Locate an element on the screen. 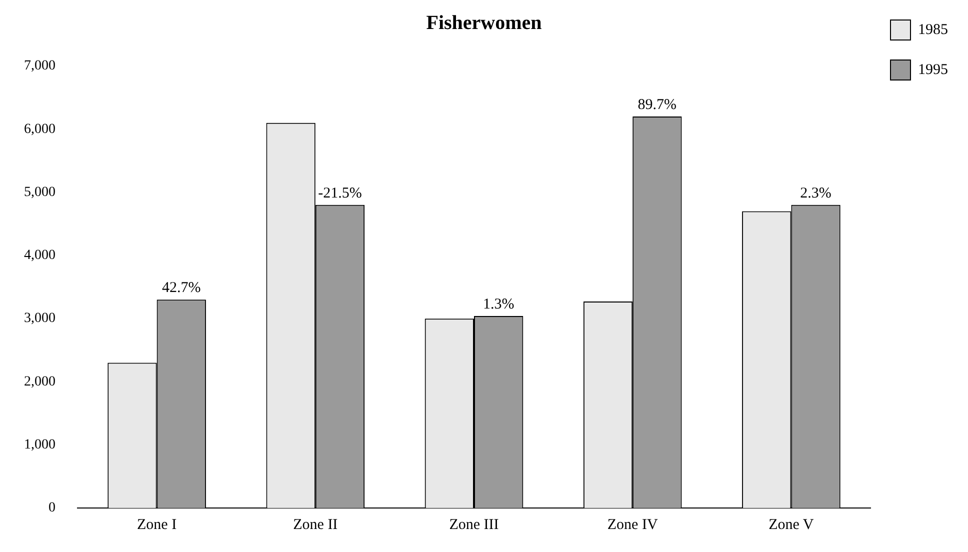 The height and width of the screenshot is (552, 968). annotation: 1.3% is located at coordinates (498, 304).